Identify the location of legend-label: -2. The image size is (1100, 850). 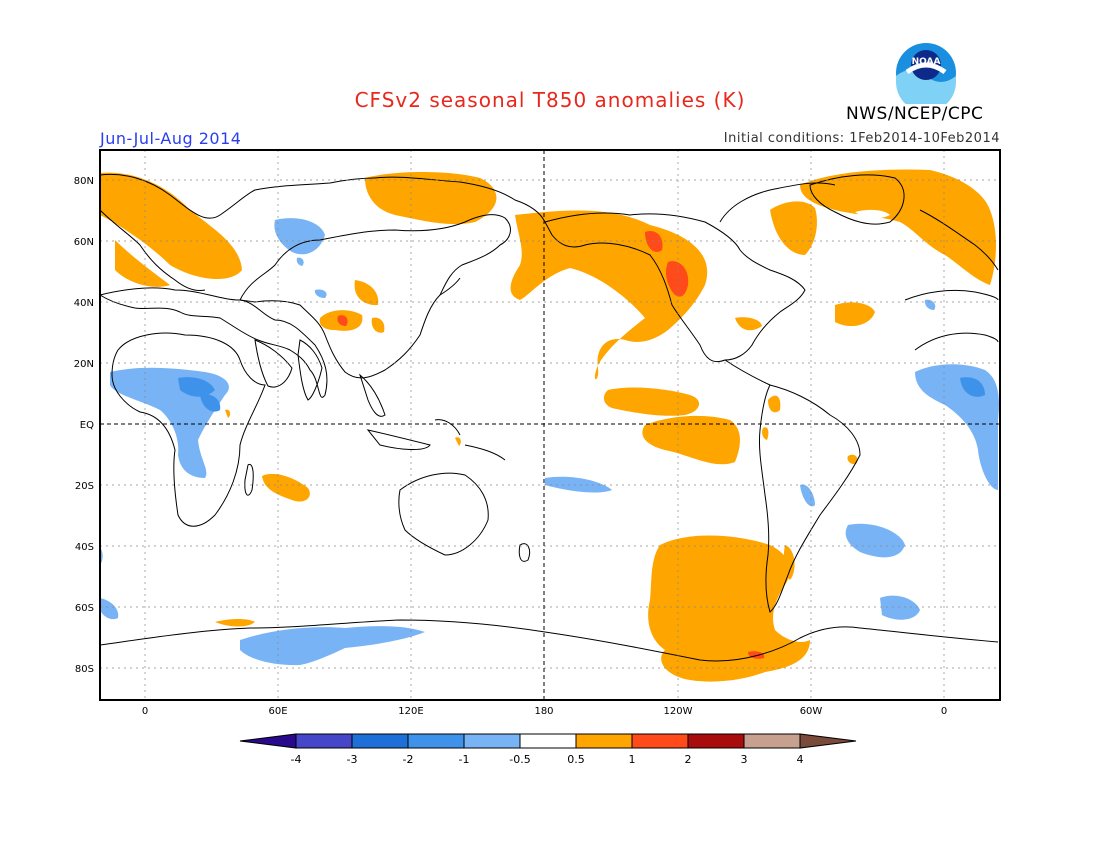
(408, 759).